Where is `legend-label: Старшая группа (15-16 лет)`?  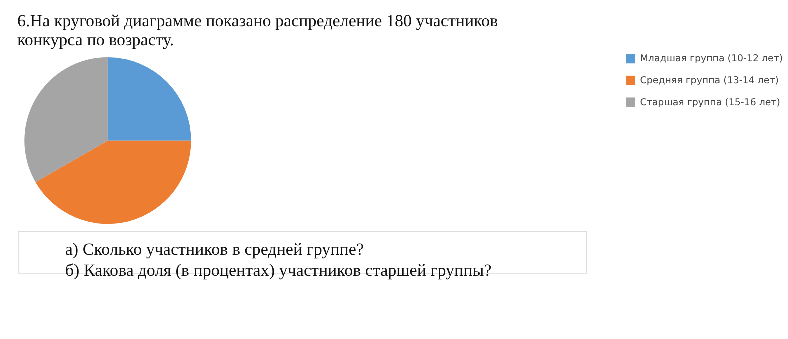 legend-label: Старшая группа (15-16 лет) is located at coordinates (710, 102).